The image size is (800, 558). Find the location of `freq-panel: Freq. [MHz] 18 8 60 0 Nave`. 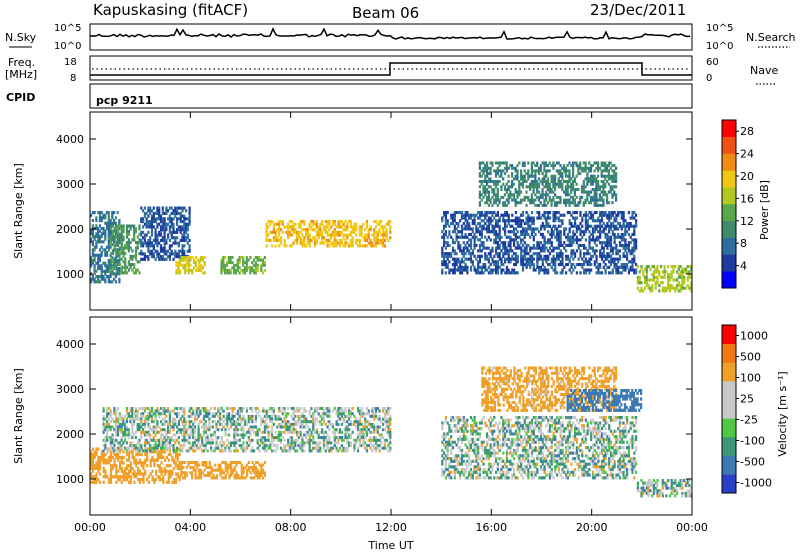

freq-panel: Freq. [MHz] 18 8 60 0 Nave is located at coordinates (391, 70).